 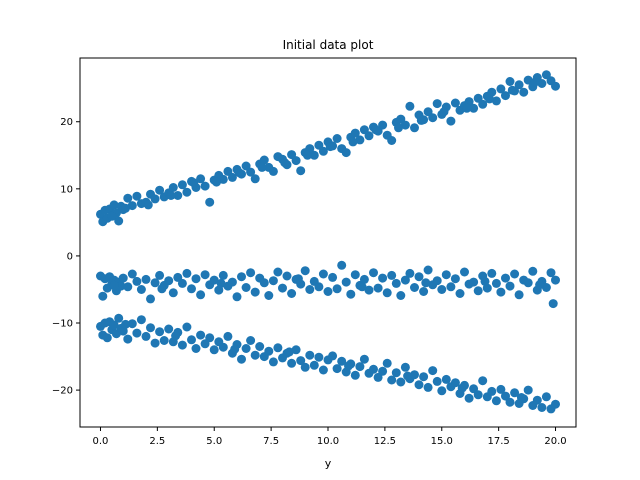 What do you see at coordinates (328, 463) in the screenshot?
I see `x-axis-label: y` at bounding box center [328, 463].